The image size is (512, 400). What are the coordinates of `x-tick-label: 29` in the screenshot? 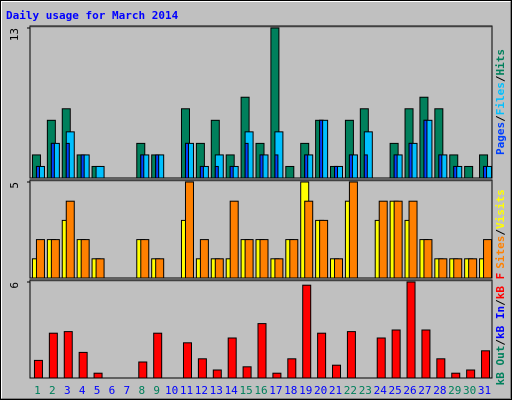 It's located at (454, 390).